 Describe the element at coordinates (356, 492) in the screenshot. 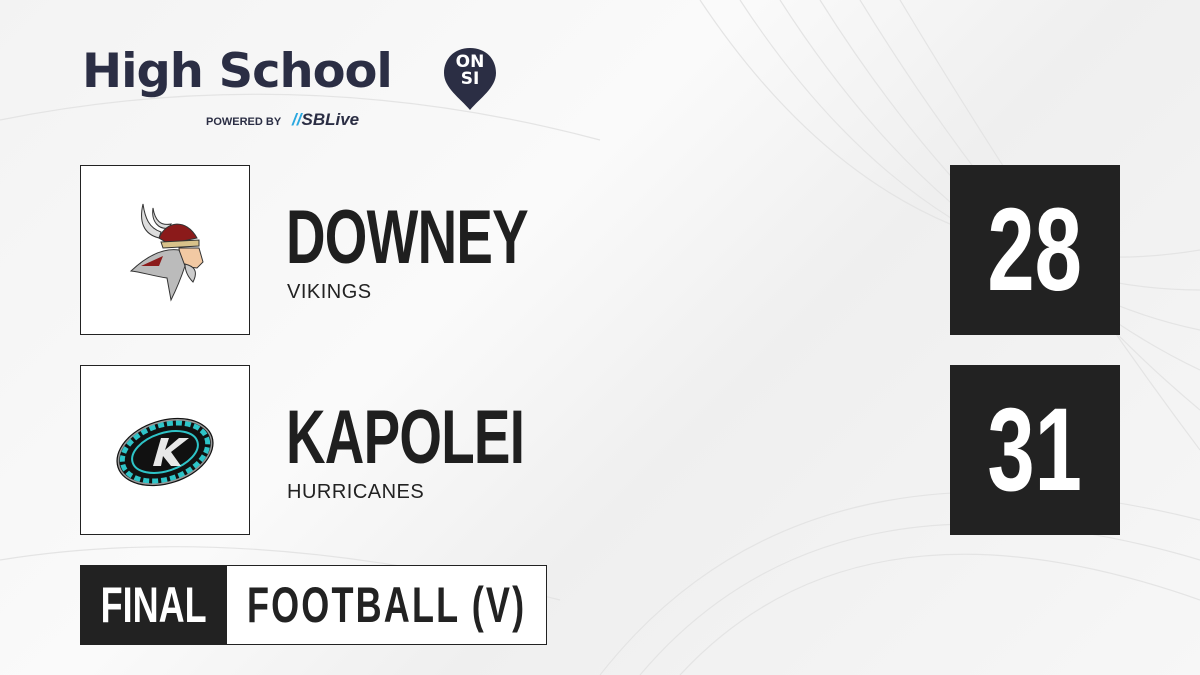

I see `team-mascot: HURRICANES` at that location.